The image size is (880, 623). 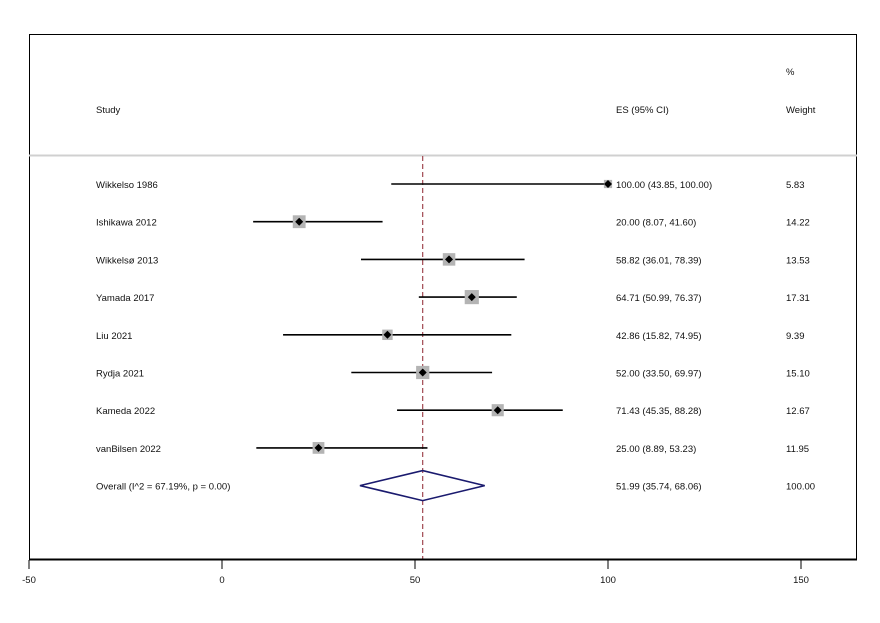 I want to click on weight-text: 17.31, so click(x=798, y=298).